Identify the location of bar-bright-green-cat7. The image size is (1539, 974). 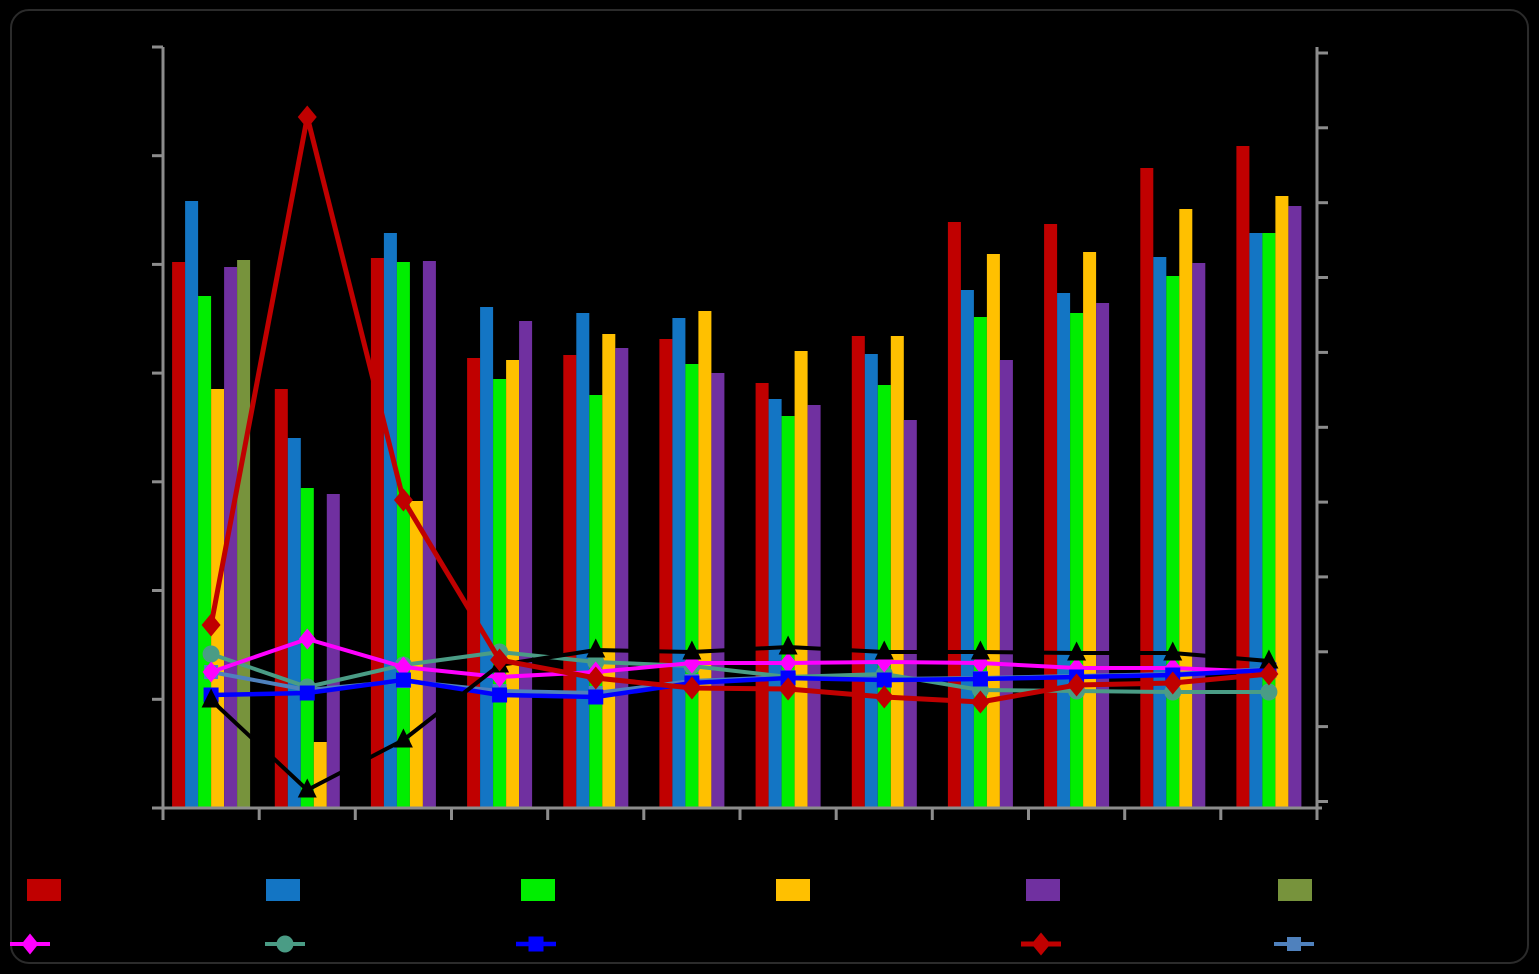
(788, 612).